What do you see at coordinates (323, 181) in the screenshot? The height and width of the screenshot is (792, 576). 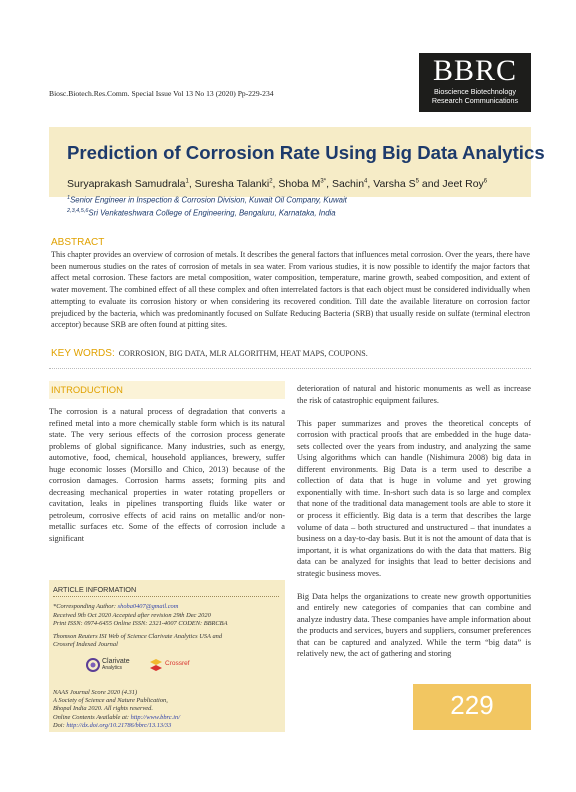 I see `author-sup: 3*` at bounding box center [323, 181].